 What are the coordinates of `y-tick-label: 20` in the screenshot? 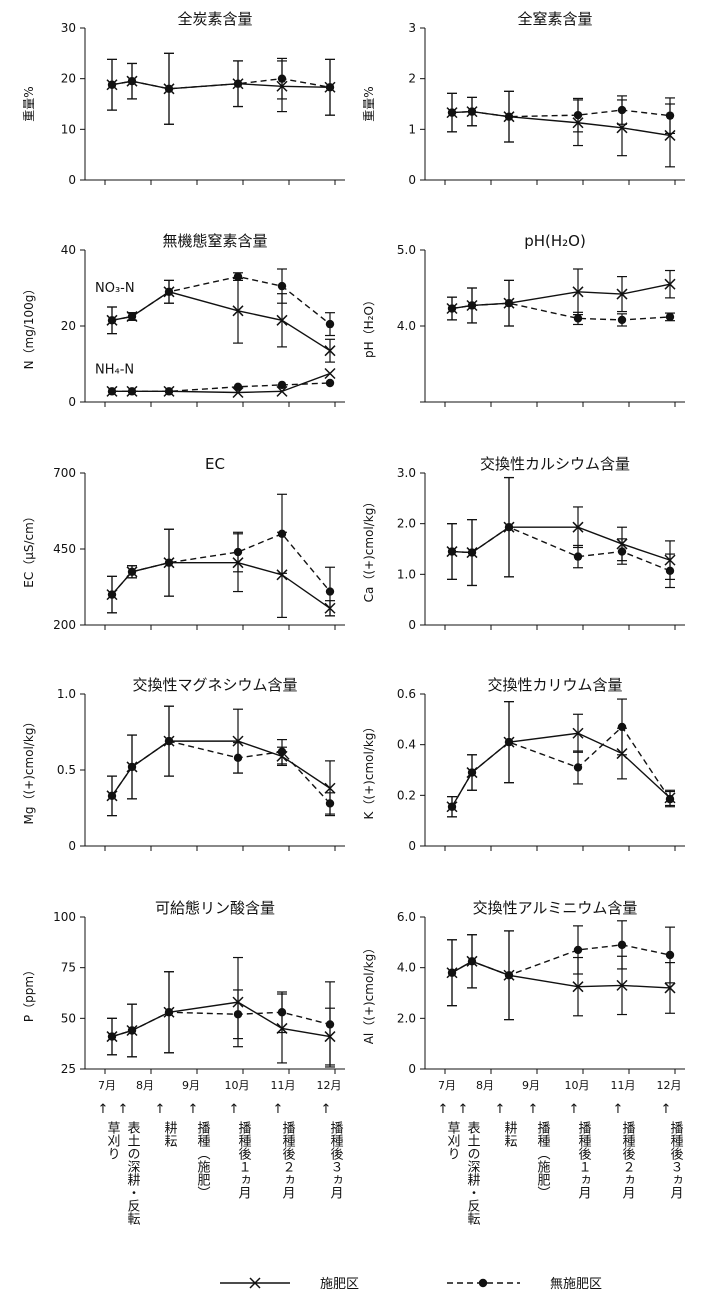 It's located at (68, 326).